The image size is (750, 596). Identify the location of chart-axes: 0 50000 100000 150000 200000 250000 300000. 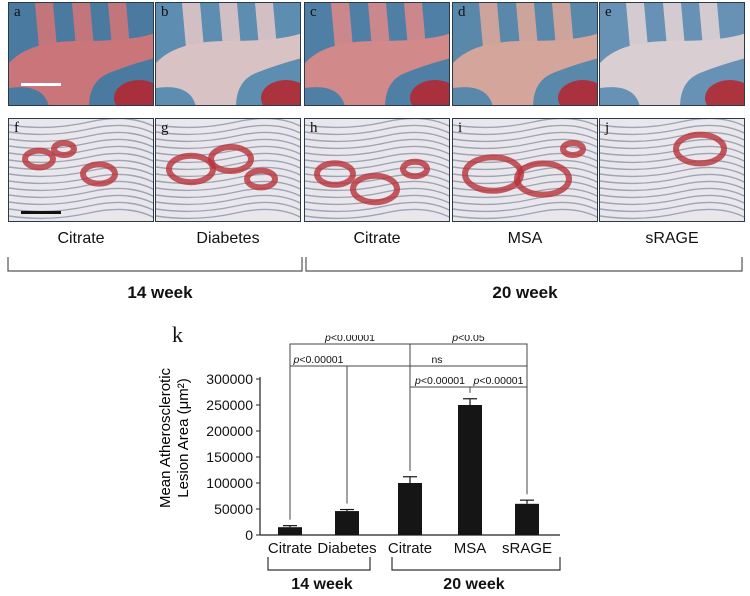
(383, 457).